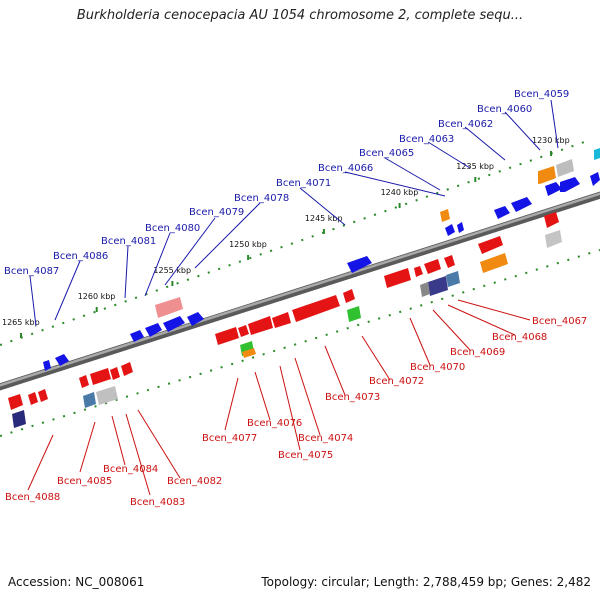 The image size is (600, 600). I want to click on tick-label: 1260 kbp, so click(97, 296).